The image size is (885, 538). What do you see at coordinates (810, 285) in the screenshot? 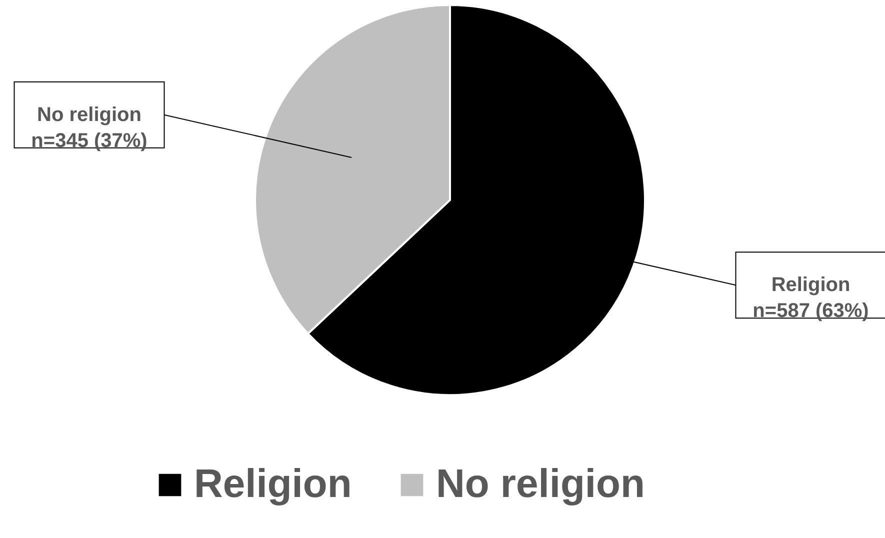
I see `slice-label: Religion` at bounding box center [810, 285].